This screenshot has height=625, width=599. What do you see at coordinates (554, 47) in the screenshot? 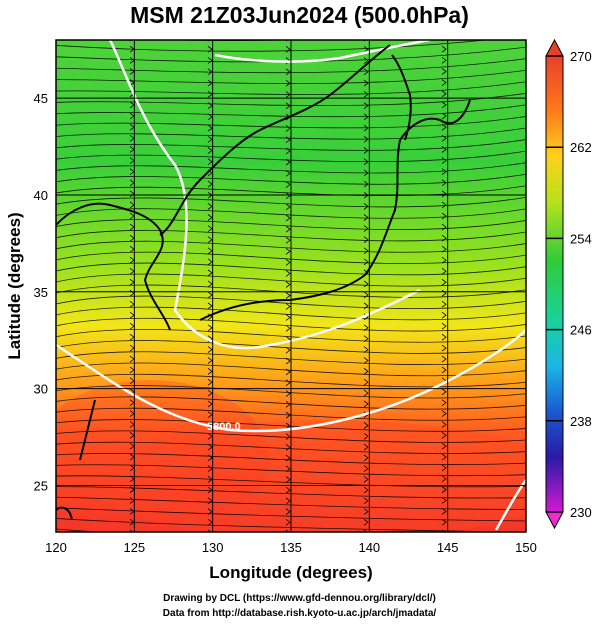
I see `colorbar-max-arrow` at bounding box center [554, 47].